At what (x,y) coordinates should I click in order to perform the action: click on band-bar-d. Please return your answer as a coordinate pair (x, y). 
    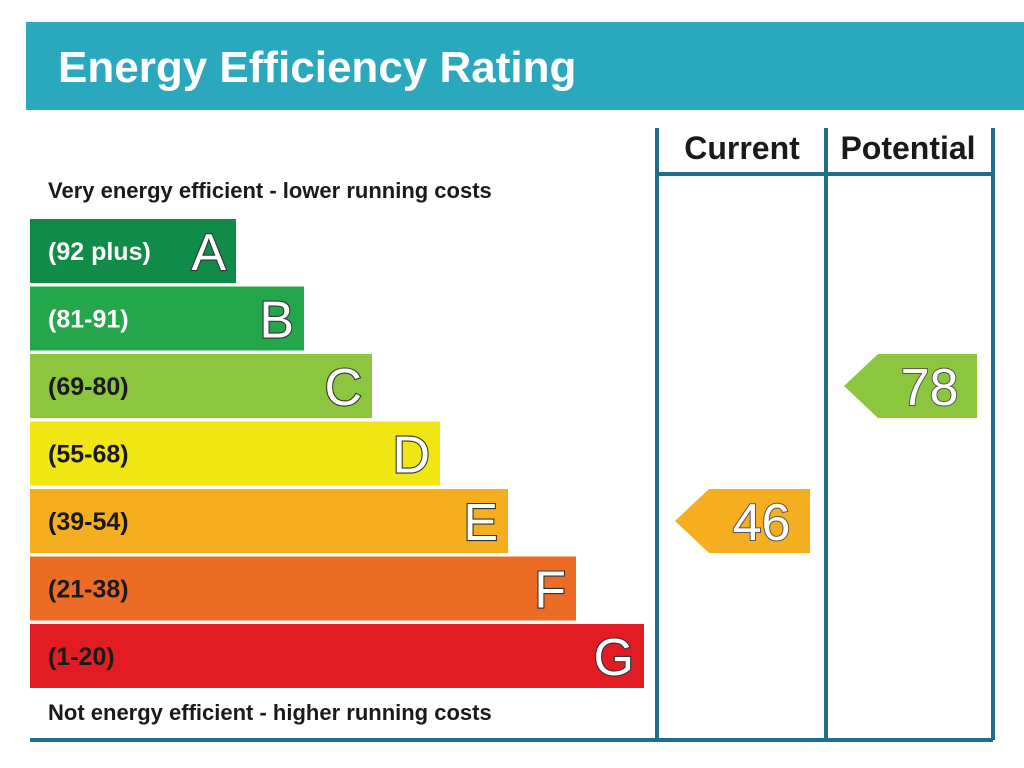
    Looking at the image, I should click on (235, 453).